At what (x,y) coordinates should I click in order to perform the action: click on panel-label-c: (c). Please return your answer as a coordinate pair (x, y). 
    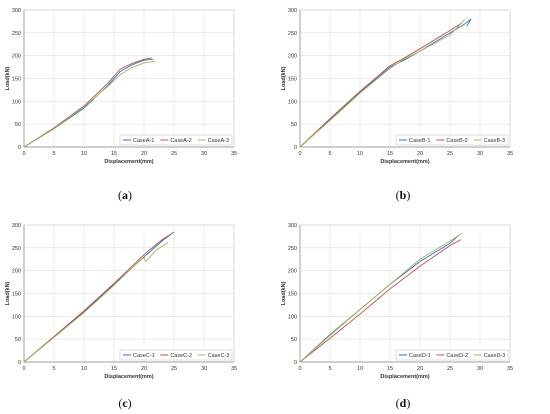
    Looking at the image, I should click on (125, 403).